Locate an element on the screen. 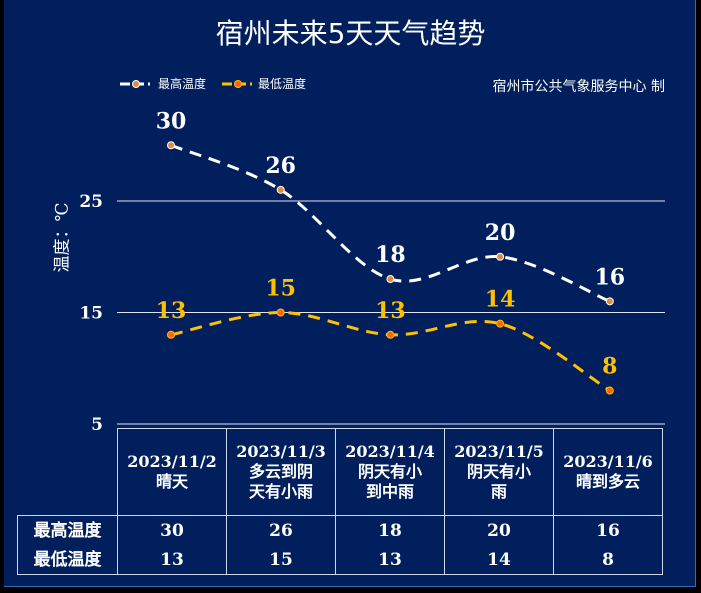  table-header-day: 2023/11/5 阴天有小雨 is located at coordinates (499, 472).